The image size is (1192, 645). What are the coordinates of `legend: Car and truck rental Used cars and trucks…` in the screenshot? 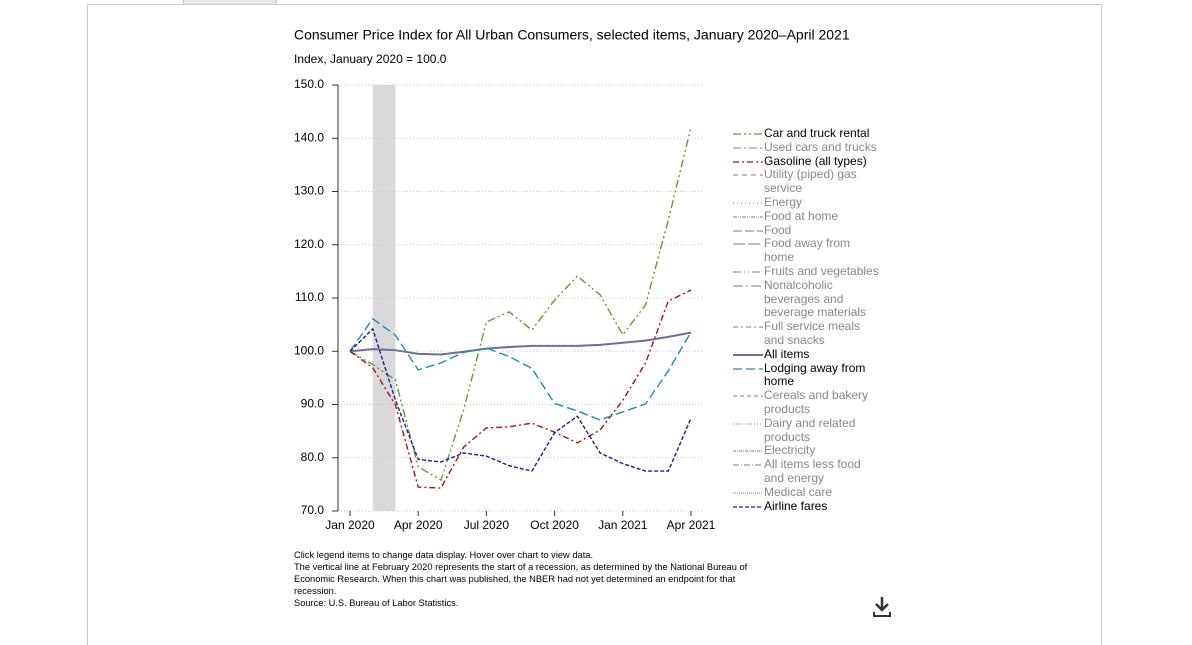 It's located at (810, 320).